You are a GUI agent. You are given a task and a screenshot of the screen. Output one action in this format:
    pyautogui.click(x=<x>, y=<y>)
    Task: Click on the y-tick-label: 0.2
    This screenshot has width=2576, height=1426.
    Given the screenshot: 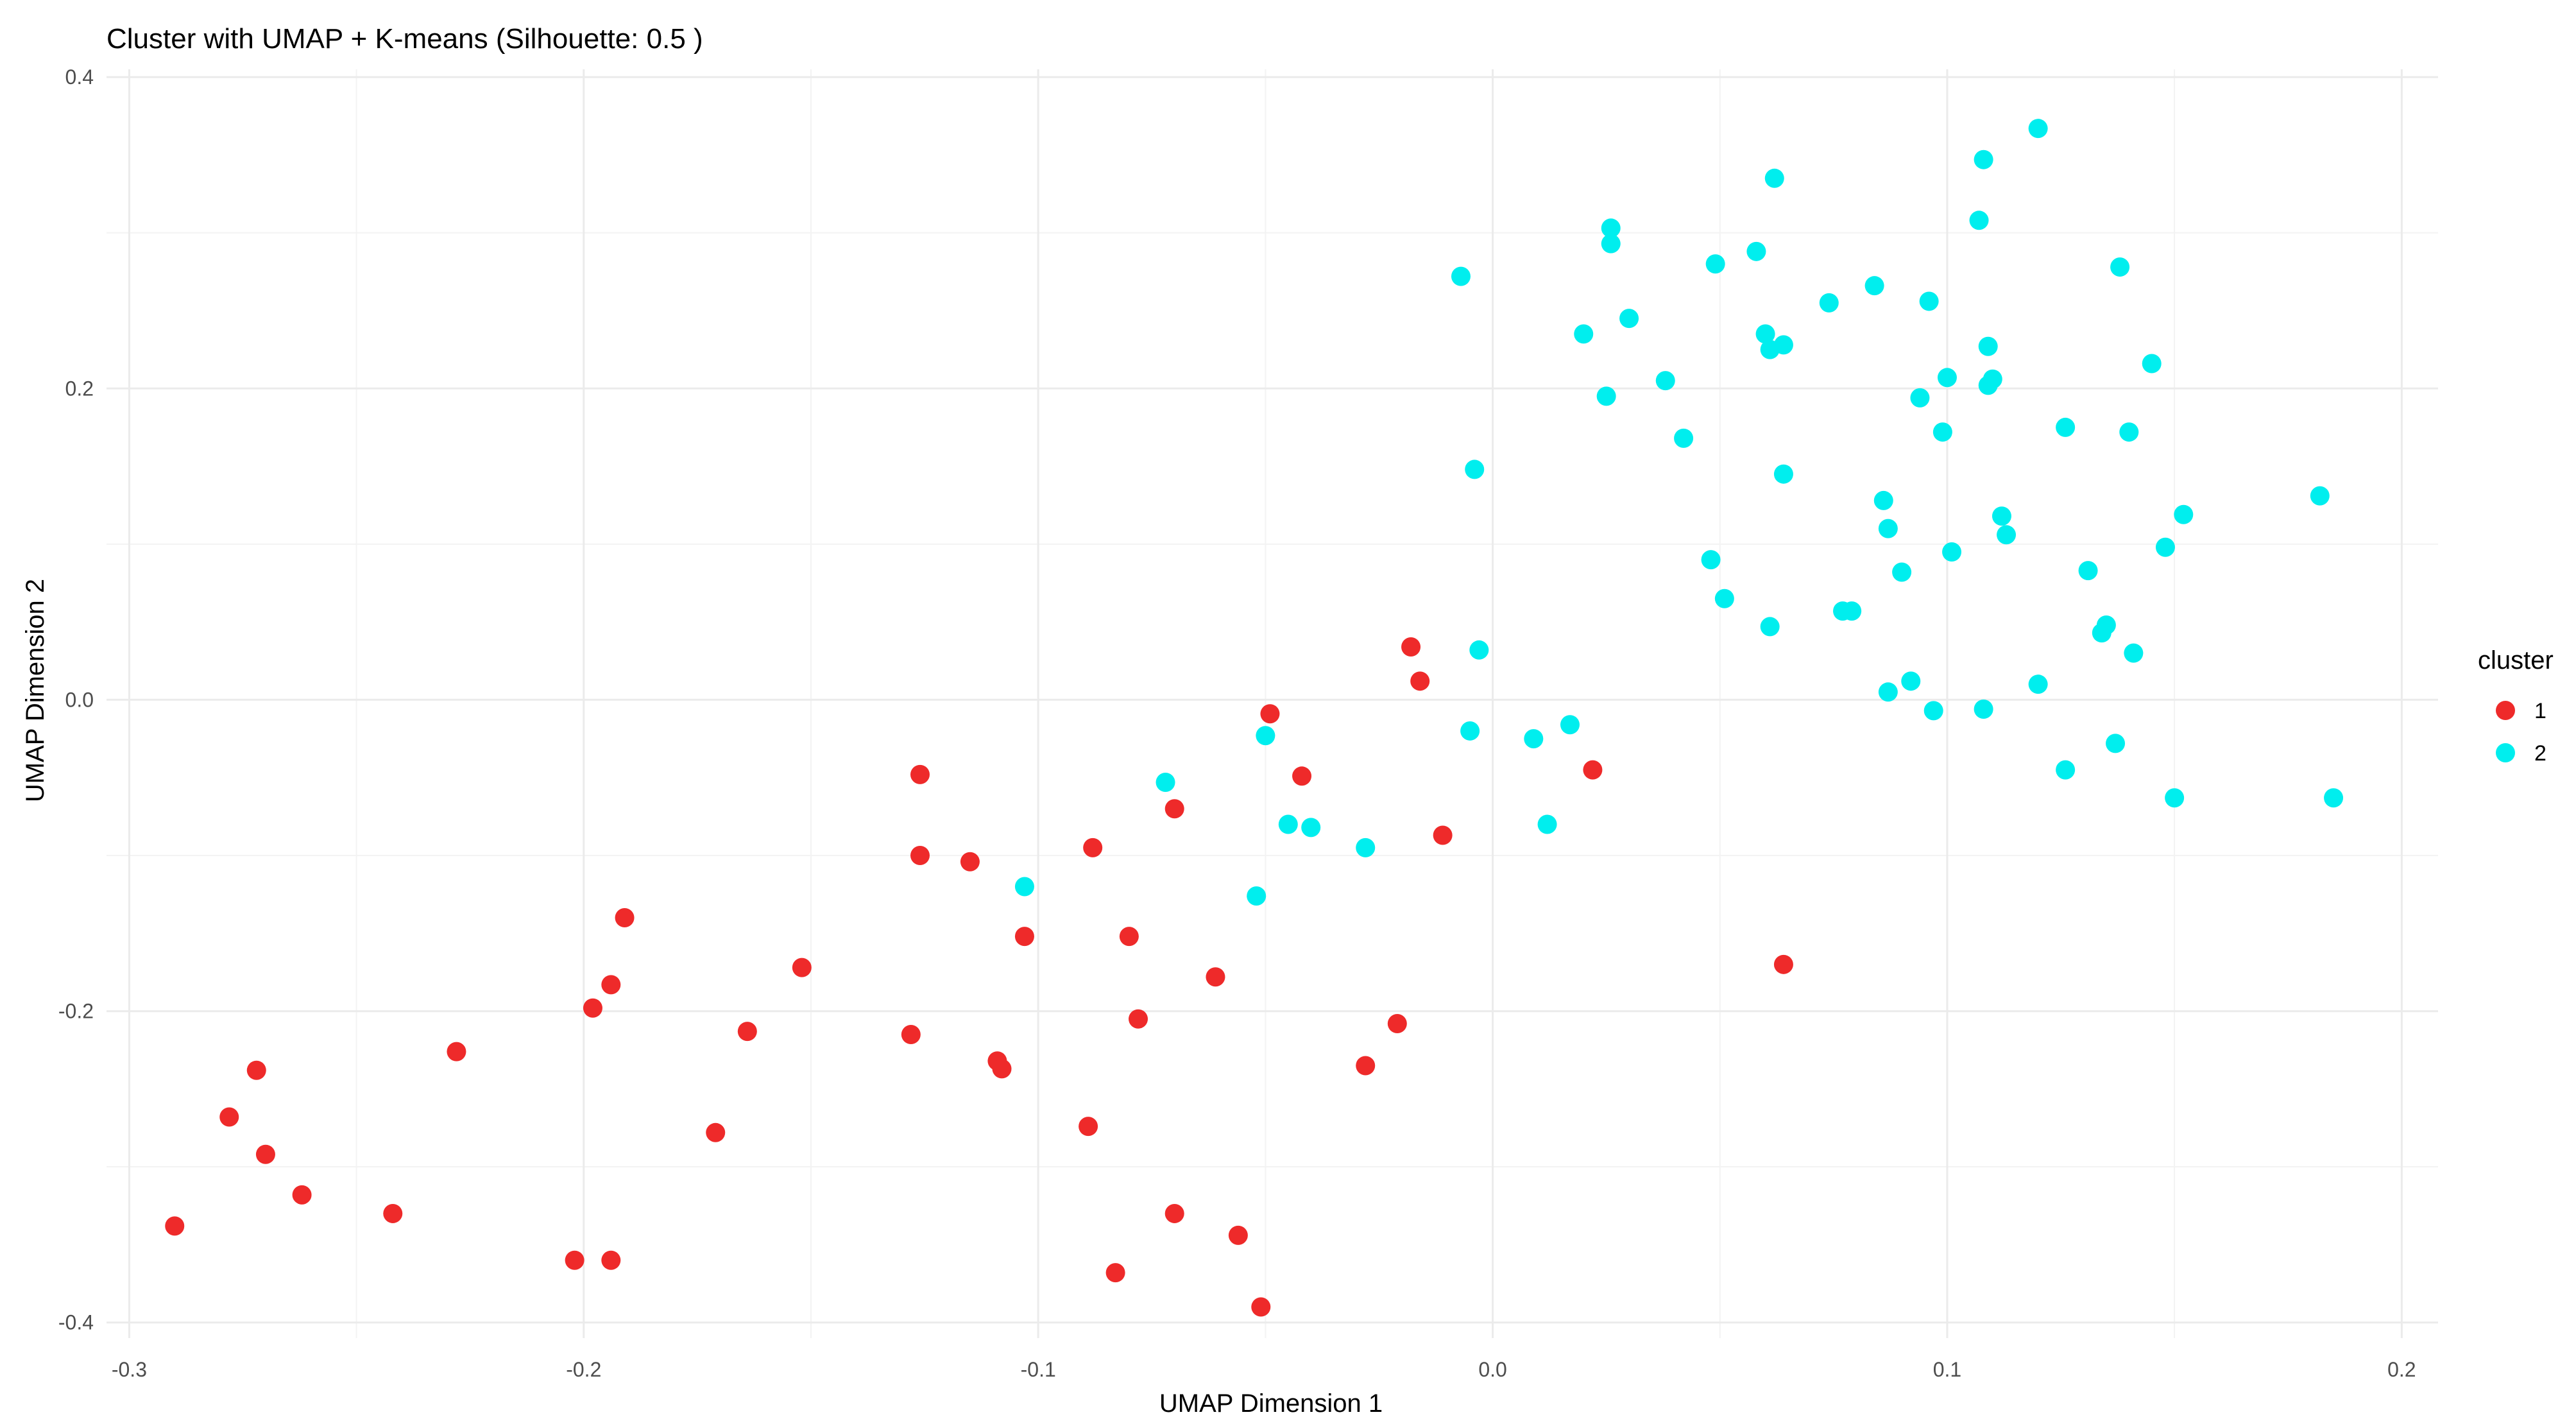 What is the action you would take?
    pyautogui.click(x=79, y=388)
    